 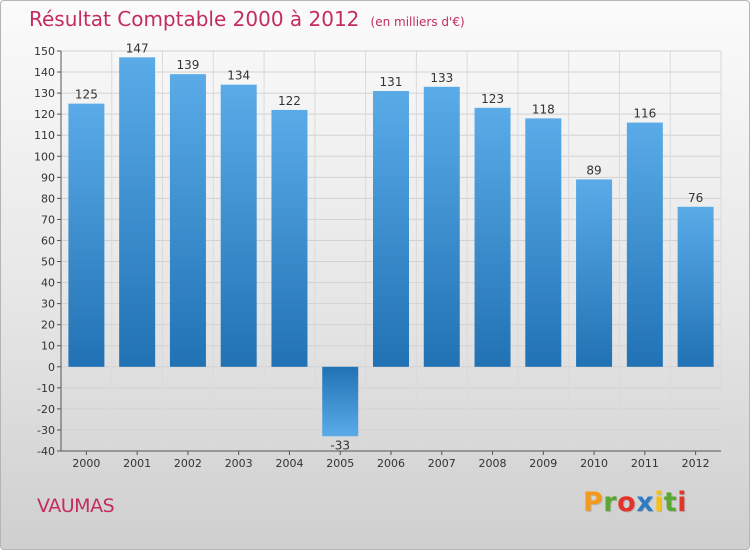 What do you see at coordinates (644, 114) in the screenshot?
I see `value-label: 116` at bounding box center [644, 114].